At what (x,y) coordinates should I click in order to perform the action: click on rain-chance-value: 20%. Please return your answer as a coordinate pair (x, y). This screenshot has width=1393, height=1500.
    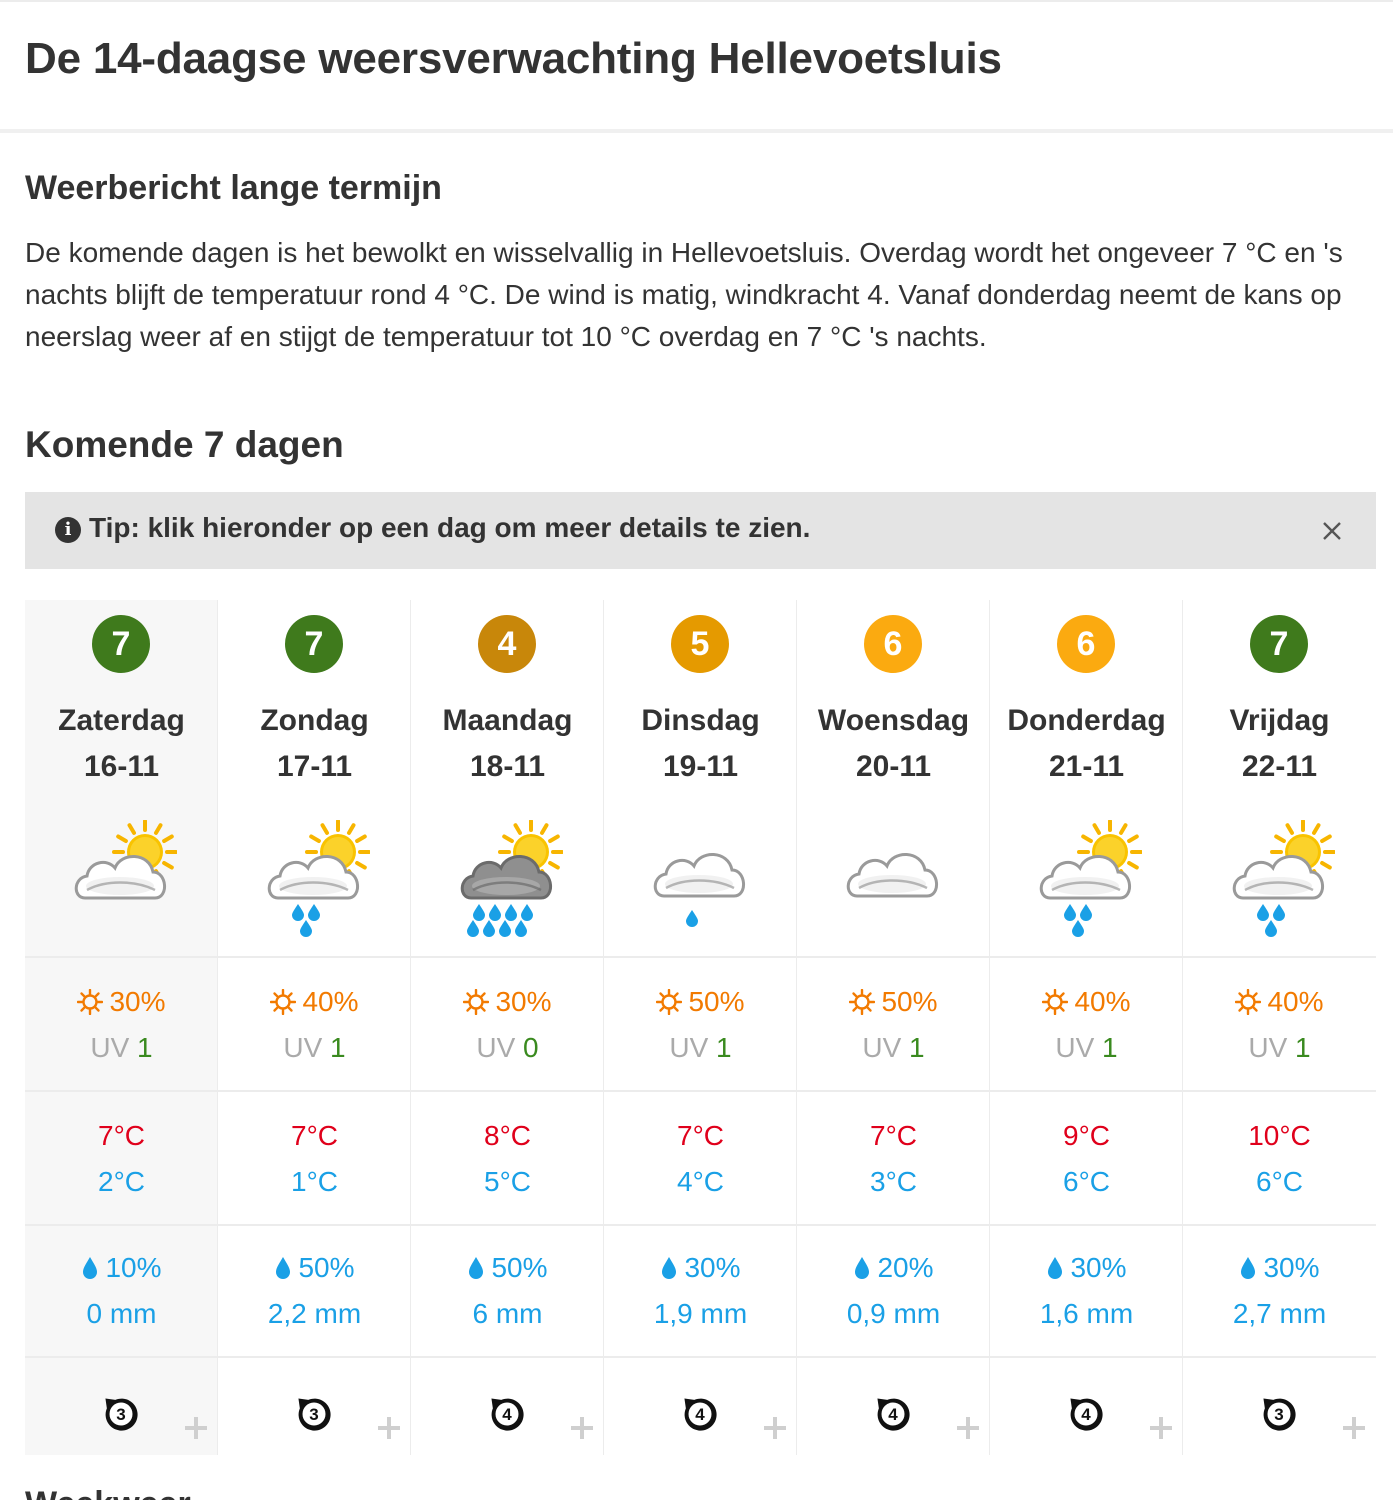
    Looking at the image, I should click on (905, 1267).